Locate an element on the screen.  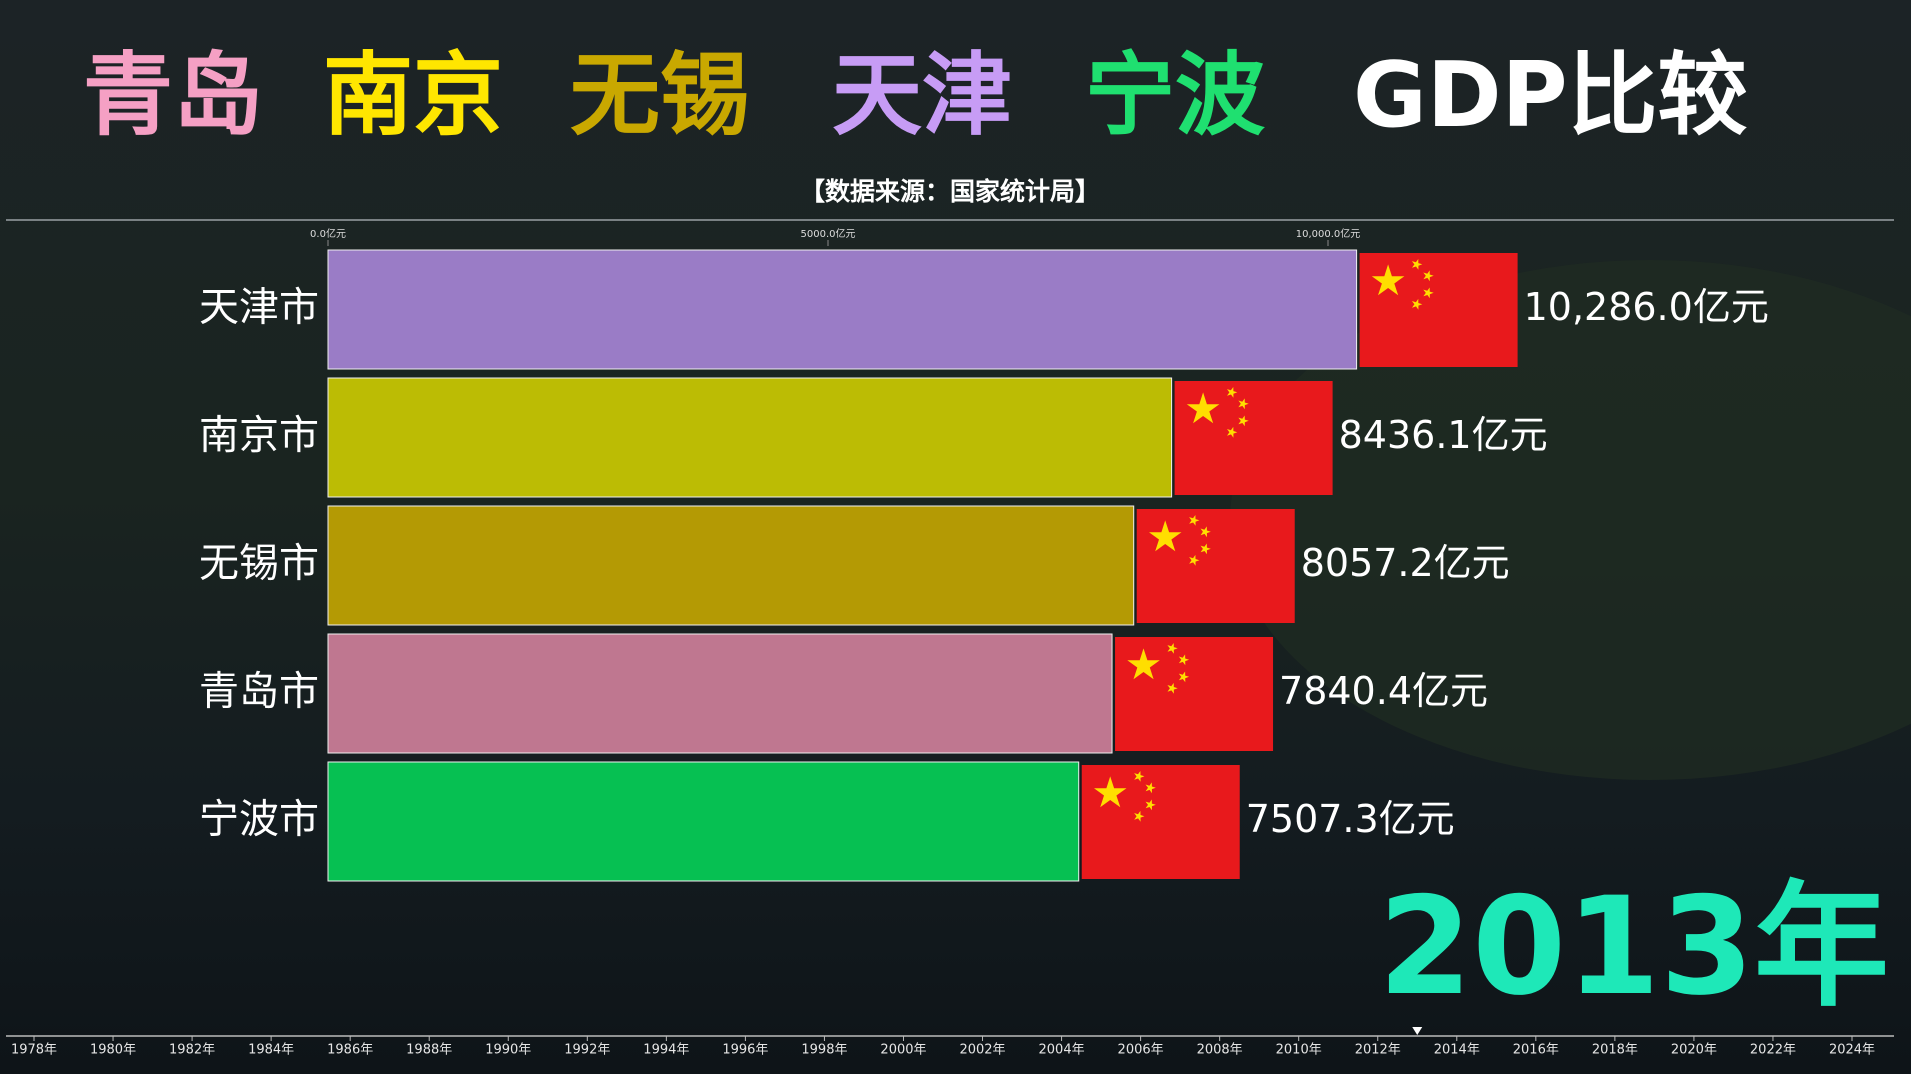
category-label: 青岛市 is located at coordinates (259, 692).